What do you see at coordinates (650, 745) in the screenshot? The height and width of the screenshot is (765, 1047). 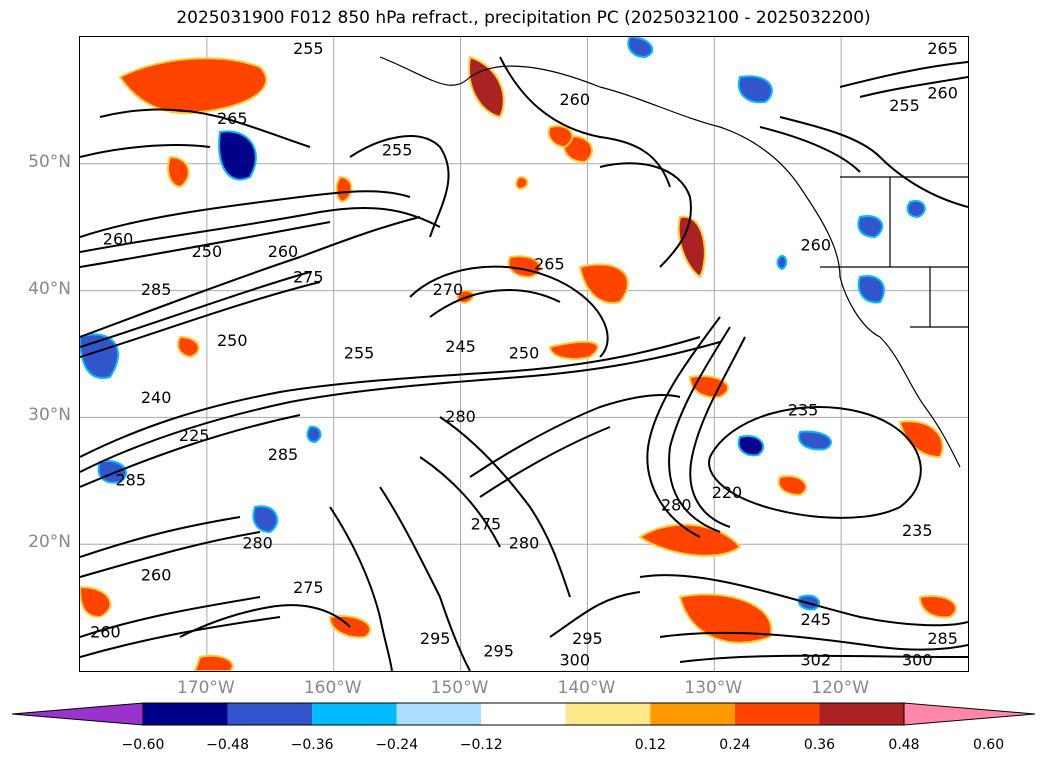 I see `colorbar-tick-label: 0.12` at bounding box center [650, 745].